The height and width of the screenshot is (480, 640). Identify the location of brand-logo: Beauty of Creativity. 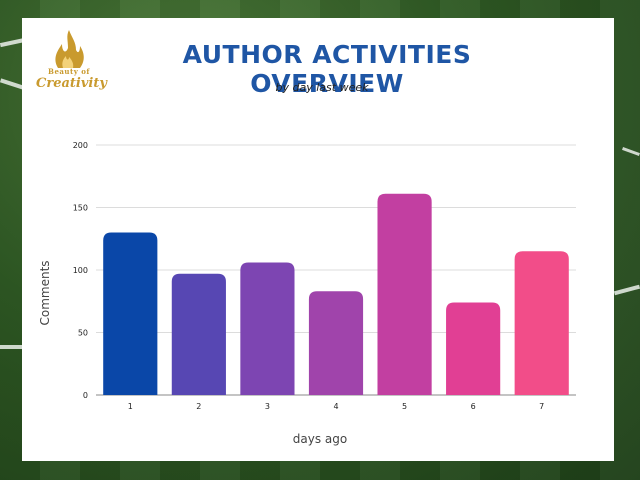
(71, 62).